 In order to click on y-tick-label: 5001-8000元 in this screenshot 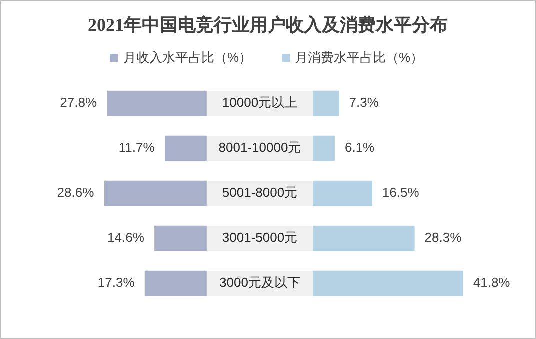, I will do `click(260, 193)`.